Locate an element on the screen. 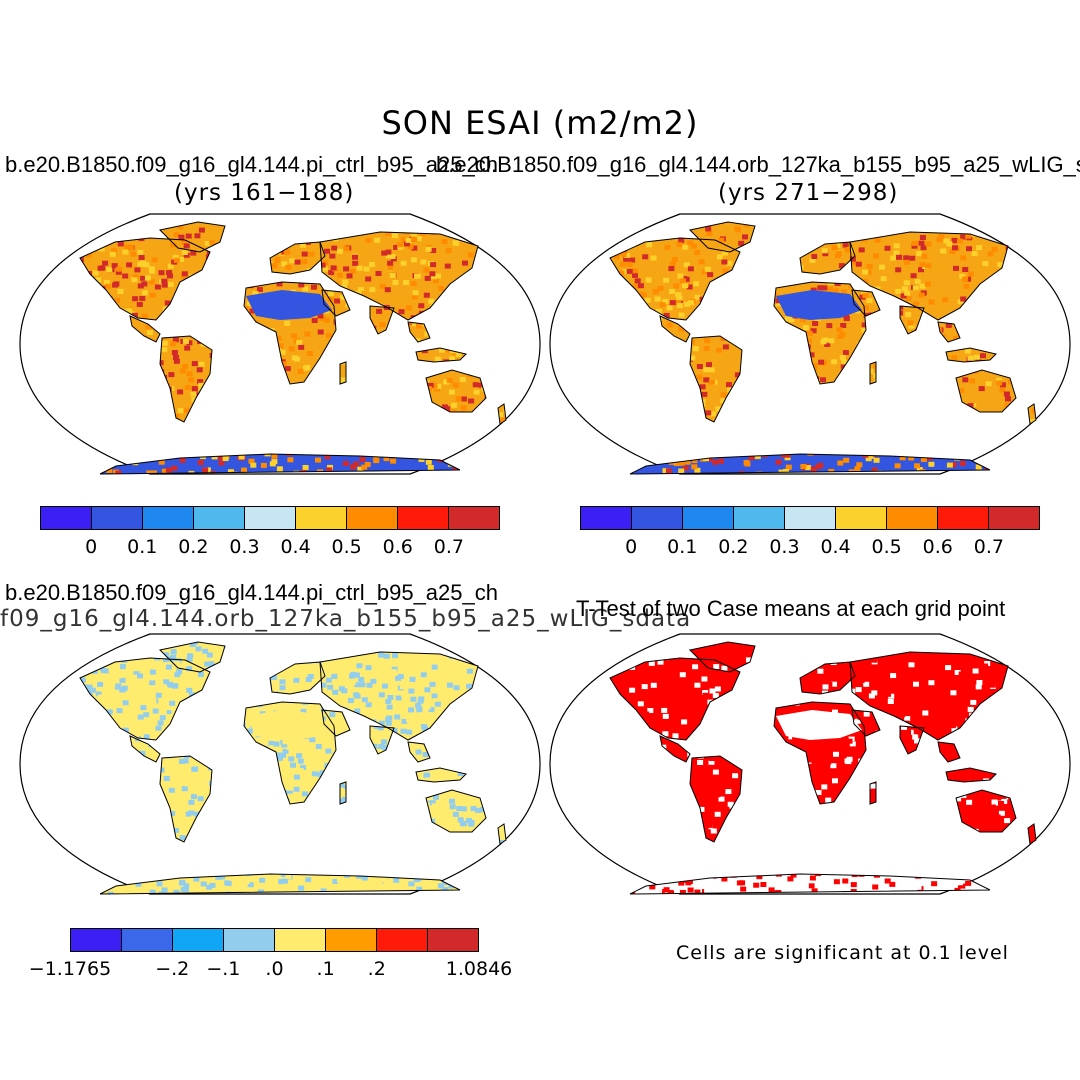 The image size is (1080, 1080). land-antarctica is located at coordinates (280, 464).